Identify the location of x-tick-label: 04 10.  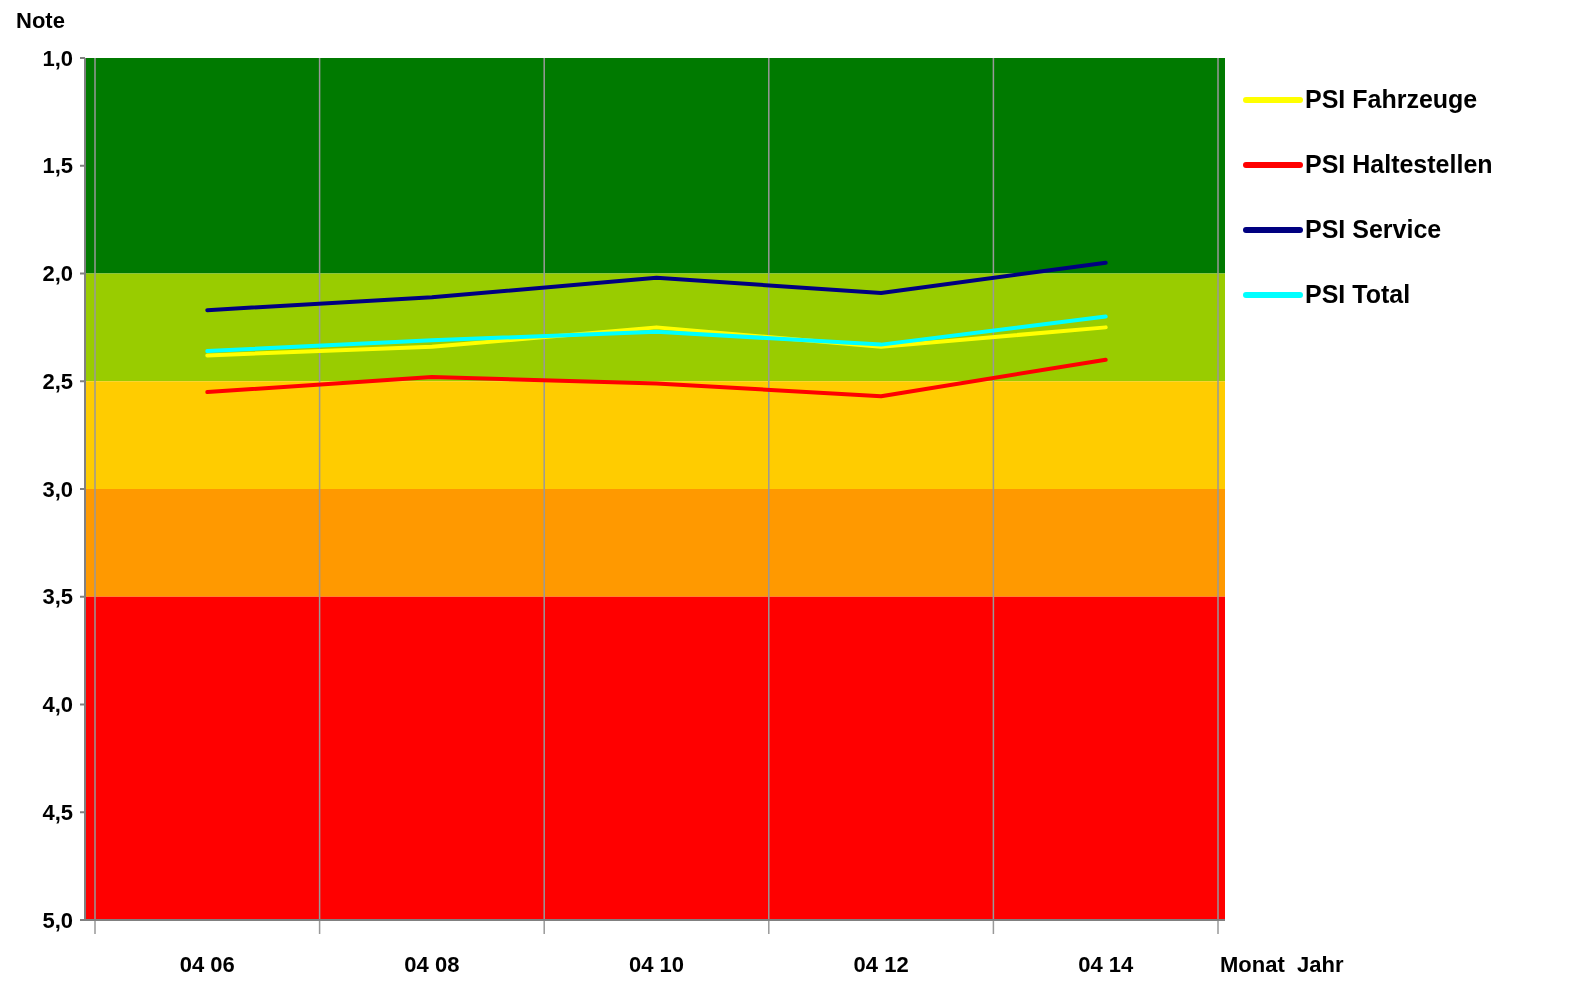
(656, 964).